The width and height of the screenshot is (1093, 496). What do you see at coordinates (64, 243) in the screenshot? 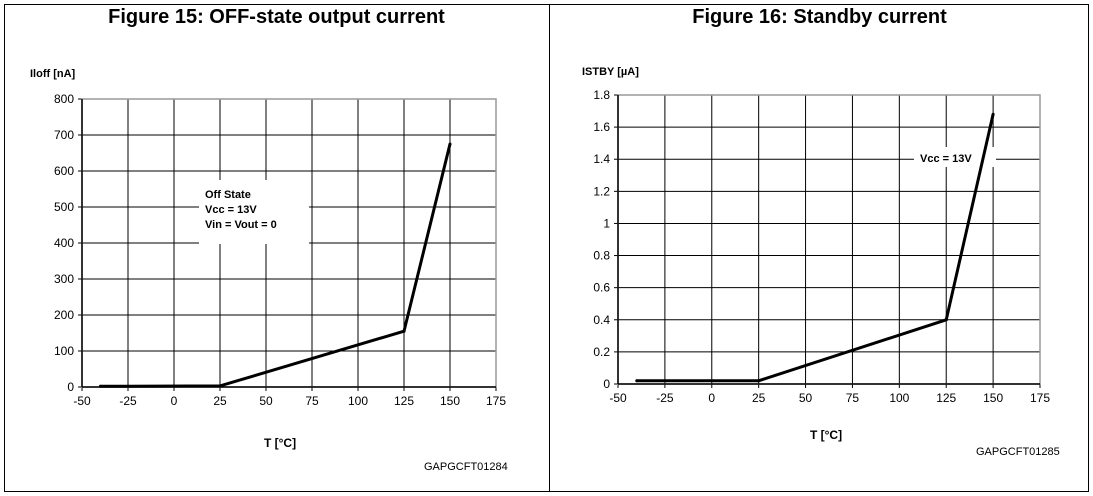
I see `y-tick-label: 400` at bounding box center [64, 243].